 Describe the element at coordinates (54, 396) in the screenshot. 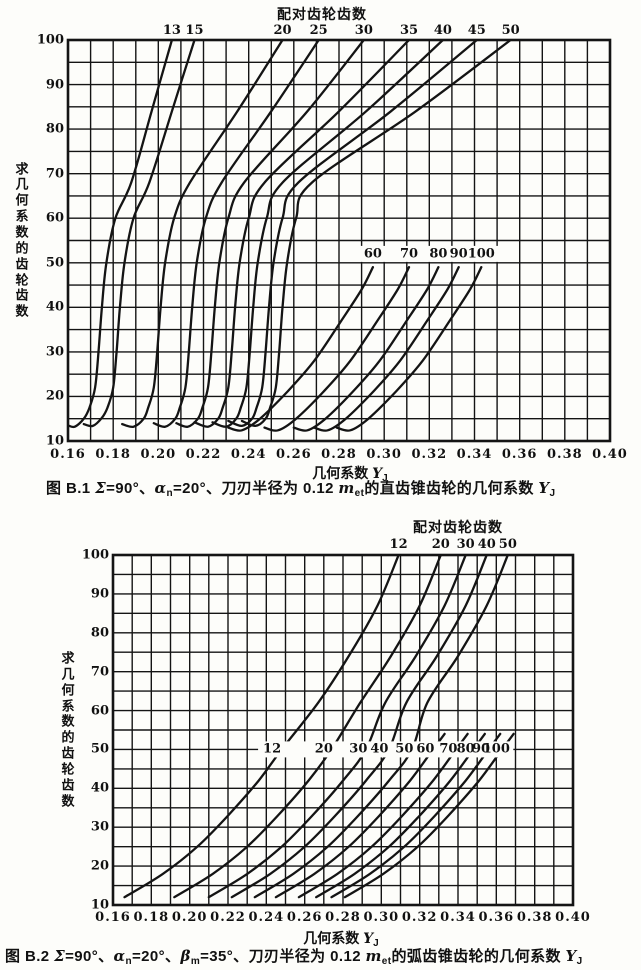

I see `y-tick-label: 20` at that location.